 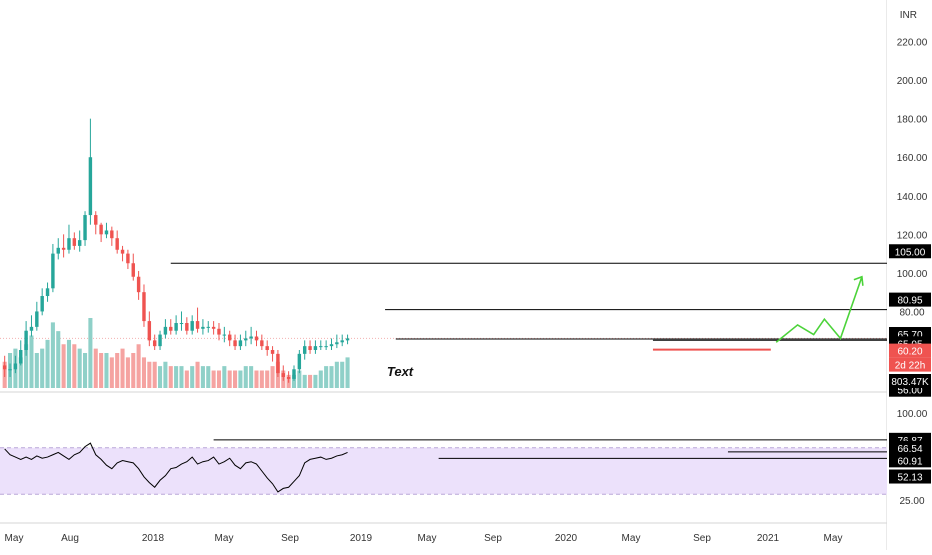 What do you see at coordinates (176, 467) in the screenshot?
I see `rsi-line` at bounding box center [176, 467].